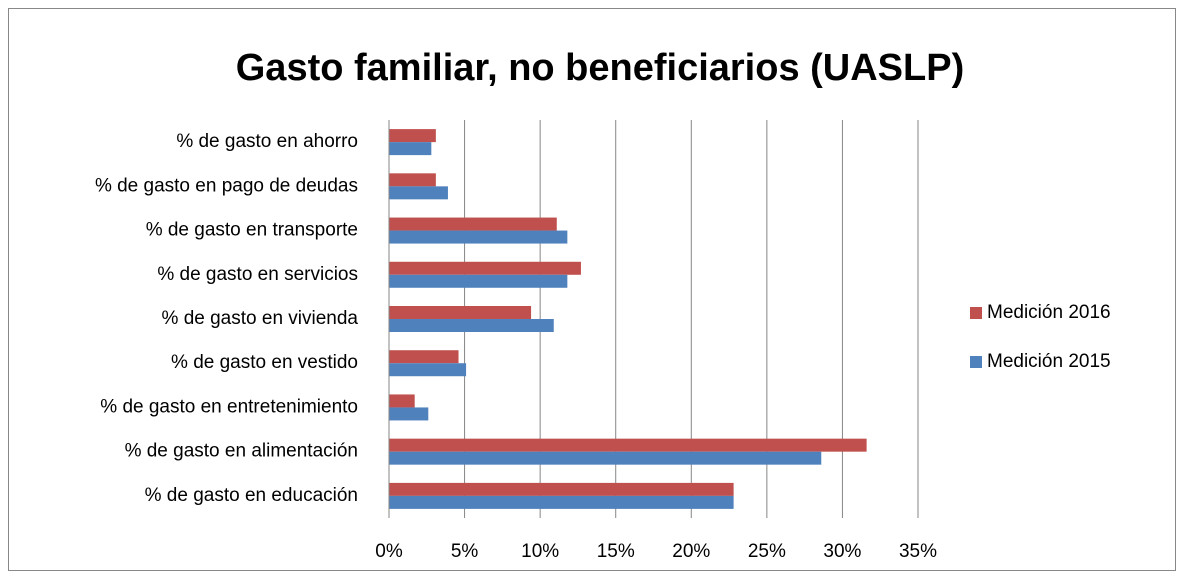 Image resolution: width=1184 pixels, height=579 pixels. Describe the element at coordinates (1049, 312) in the screenshot. I see `legend-label: Medición 2016` at that location.